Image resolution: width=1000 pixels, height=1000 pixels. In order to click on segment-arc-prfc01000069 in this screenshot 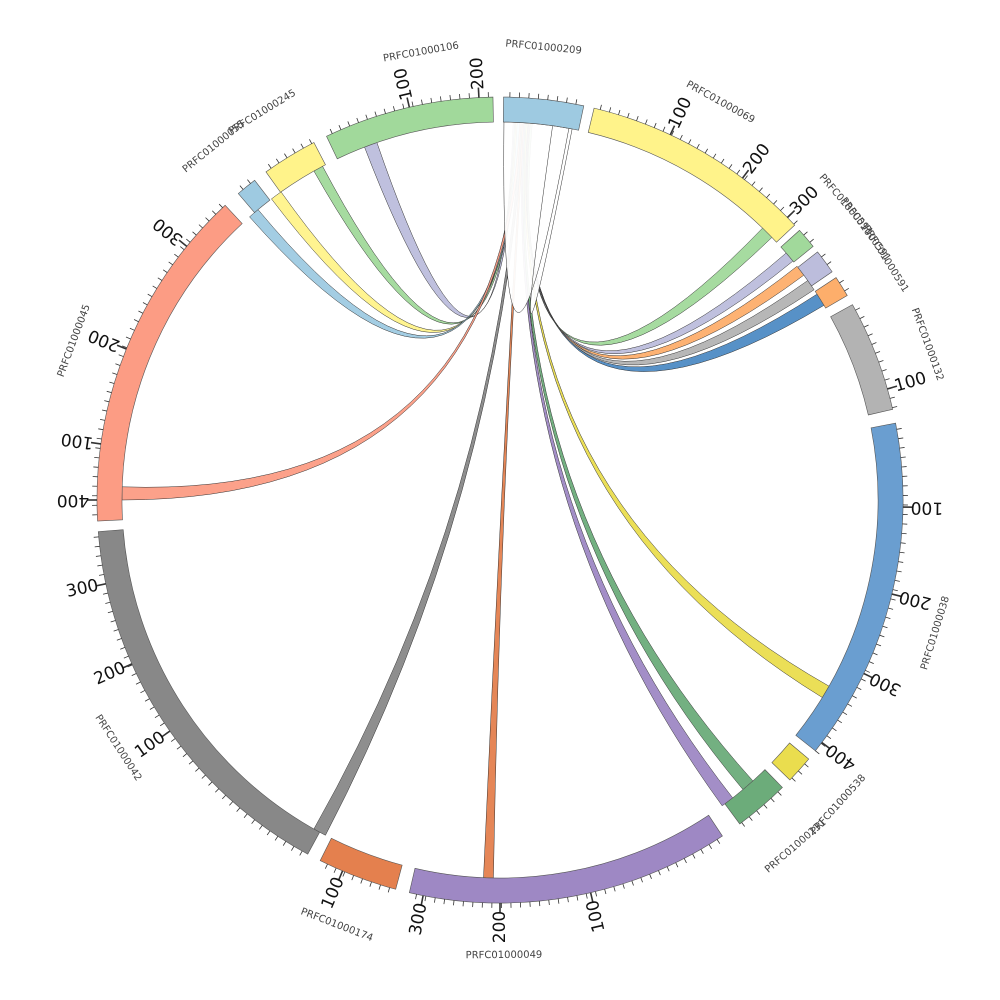, I will do `click(691, 175)`.